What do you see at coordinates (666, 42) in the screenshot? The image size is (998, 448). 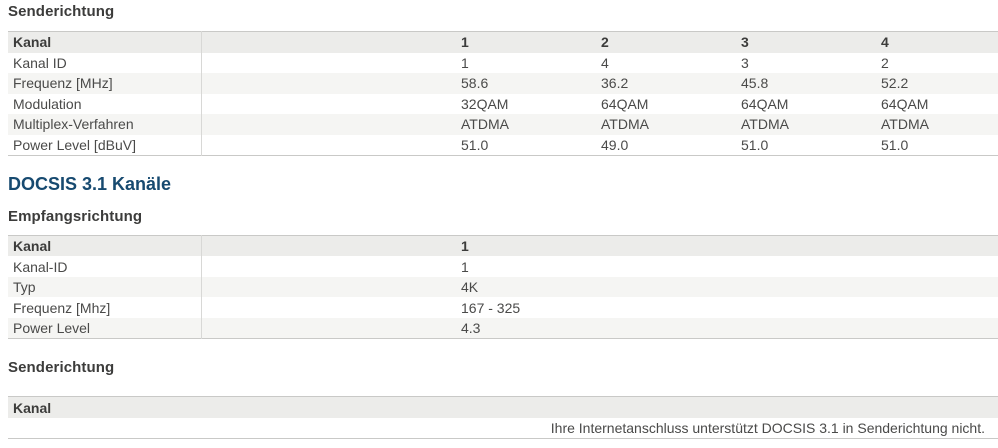 I see `col-header-2: 2` at bounding box center [666, 42].